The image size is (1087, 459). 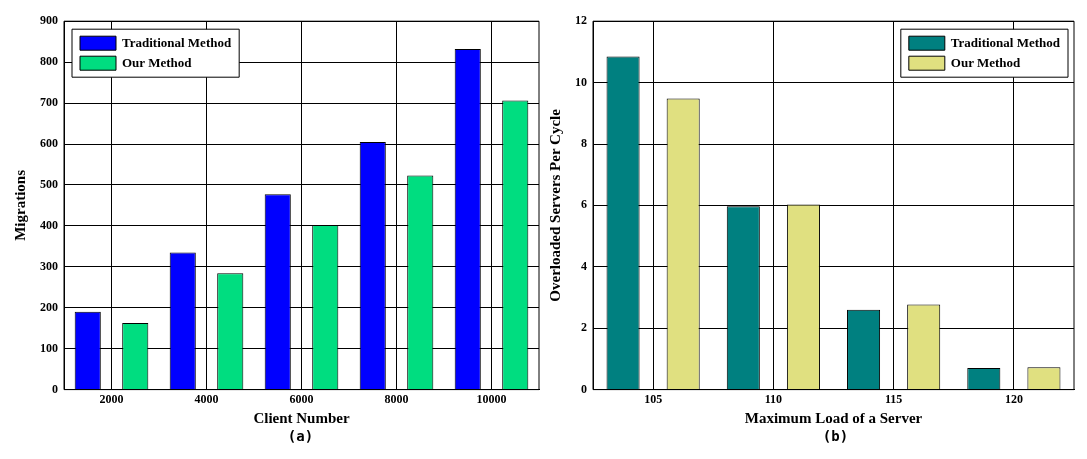 I want to click on y-tick-label: 4, so click(x=584, y=265).